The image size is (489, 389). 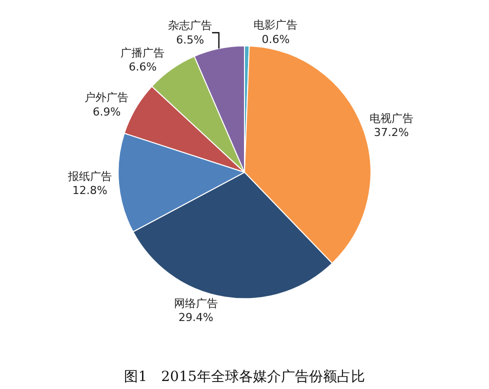 What do you see at coordinates (196, 317) in the screenshot?
I see `data-label: 29.4%` at bounding box center [196, 317].